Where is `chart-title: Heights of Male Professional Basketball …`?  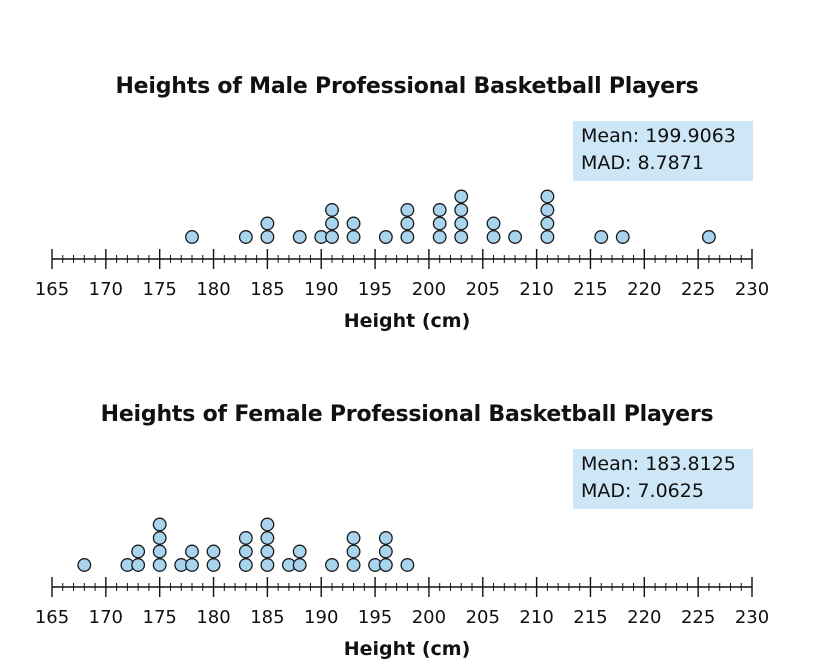
chart-title: Heights of Male Professional Basketball … is located at coordinates (407, 86).